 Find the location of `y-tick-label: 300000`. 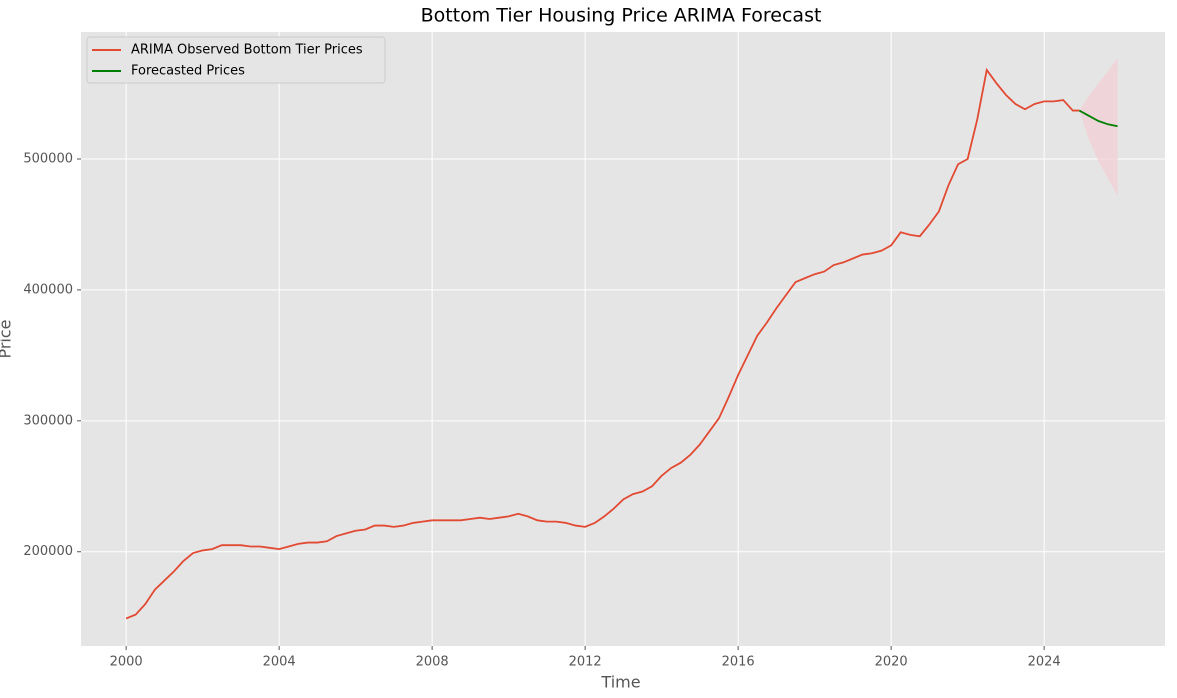

y-tick-label: 300000 is located at coordinates (48, 420).